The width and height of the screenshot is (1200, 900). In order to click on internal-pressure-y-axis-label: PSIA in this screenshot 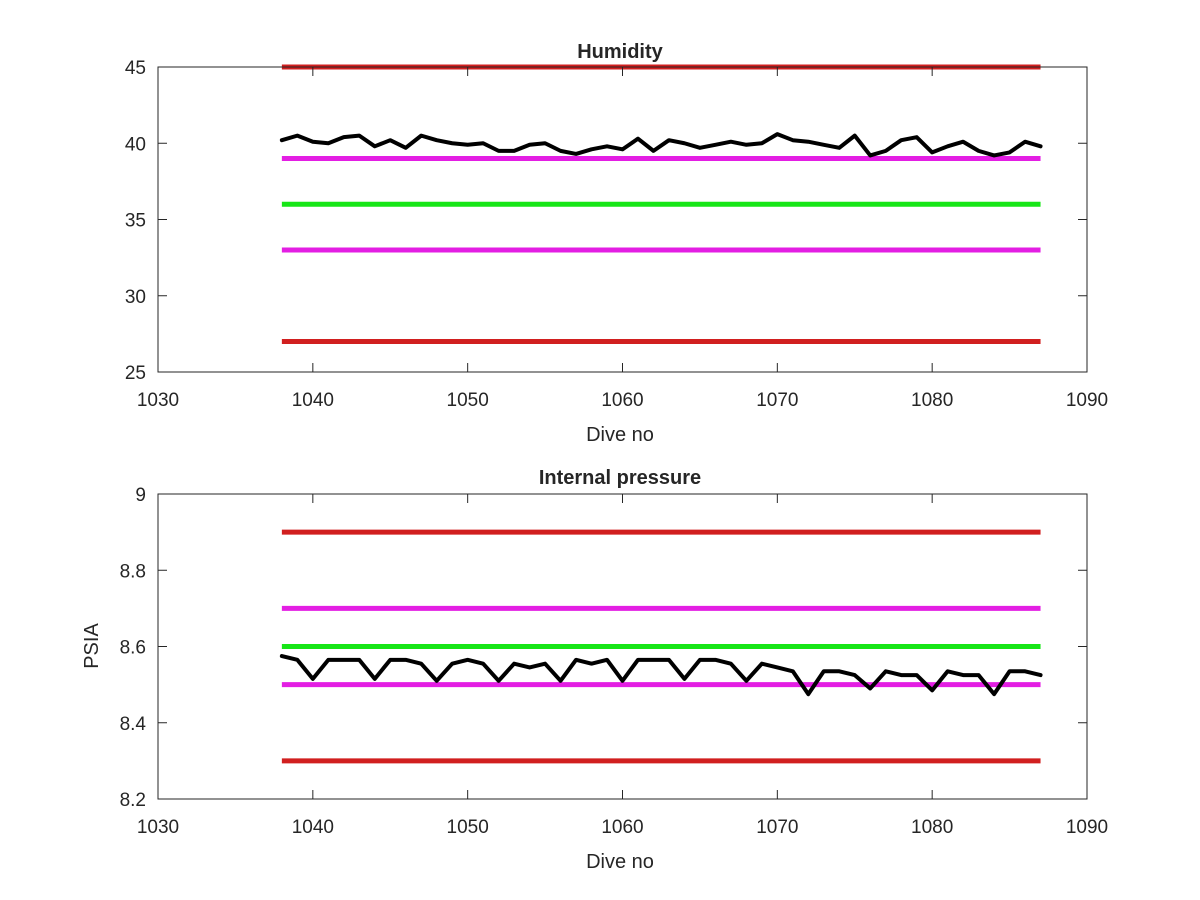, I will do `click(92, 646)`.